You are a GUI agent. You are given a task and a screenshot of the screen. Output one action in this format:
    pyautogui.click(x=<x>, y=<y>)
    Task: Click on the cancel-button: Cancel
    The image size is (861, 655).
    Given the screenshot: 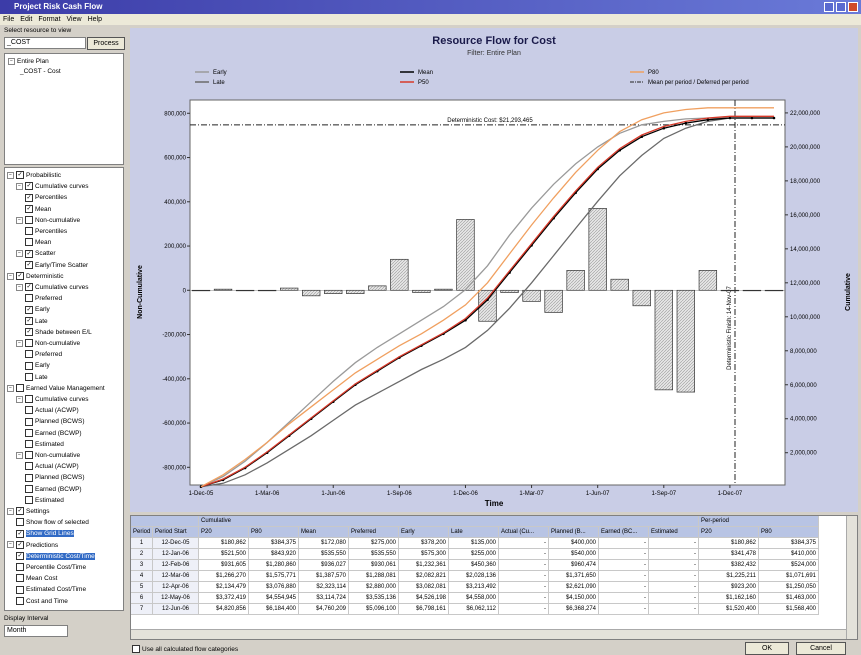 What is the action you would take?
    pyautogui.click(x=821, y=648)
    